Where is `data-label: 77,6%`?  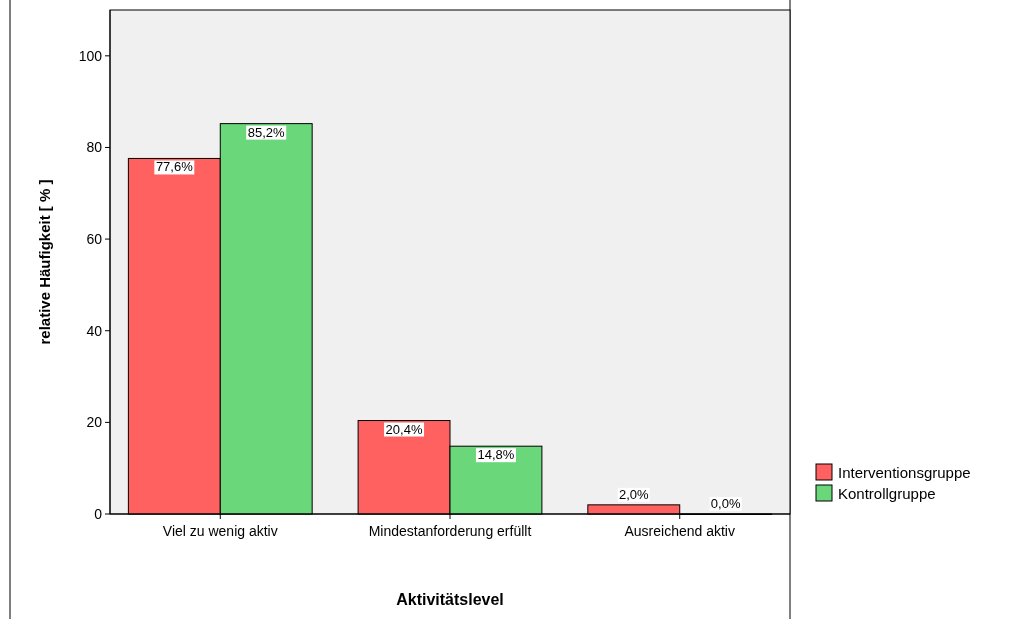 data-label: 77,6% is located at coordinates (174, 167).